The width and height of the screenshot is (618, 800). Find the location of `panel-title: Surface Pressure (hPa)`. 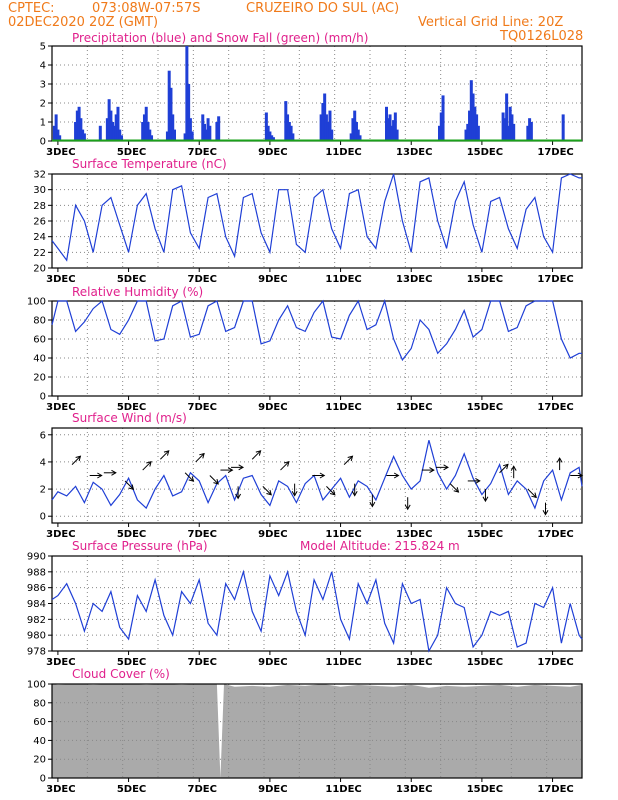

panel-title: Surface Pressure (hPa) is located at coordinates (140, 546).